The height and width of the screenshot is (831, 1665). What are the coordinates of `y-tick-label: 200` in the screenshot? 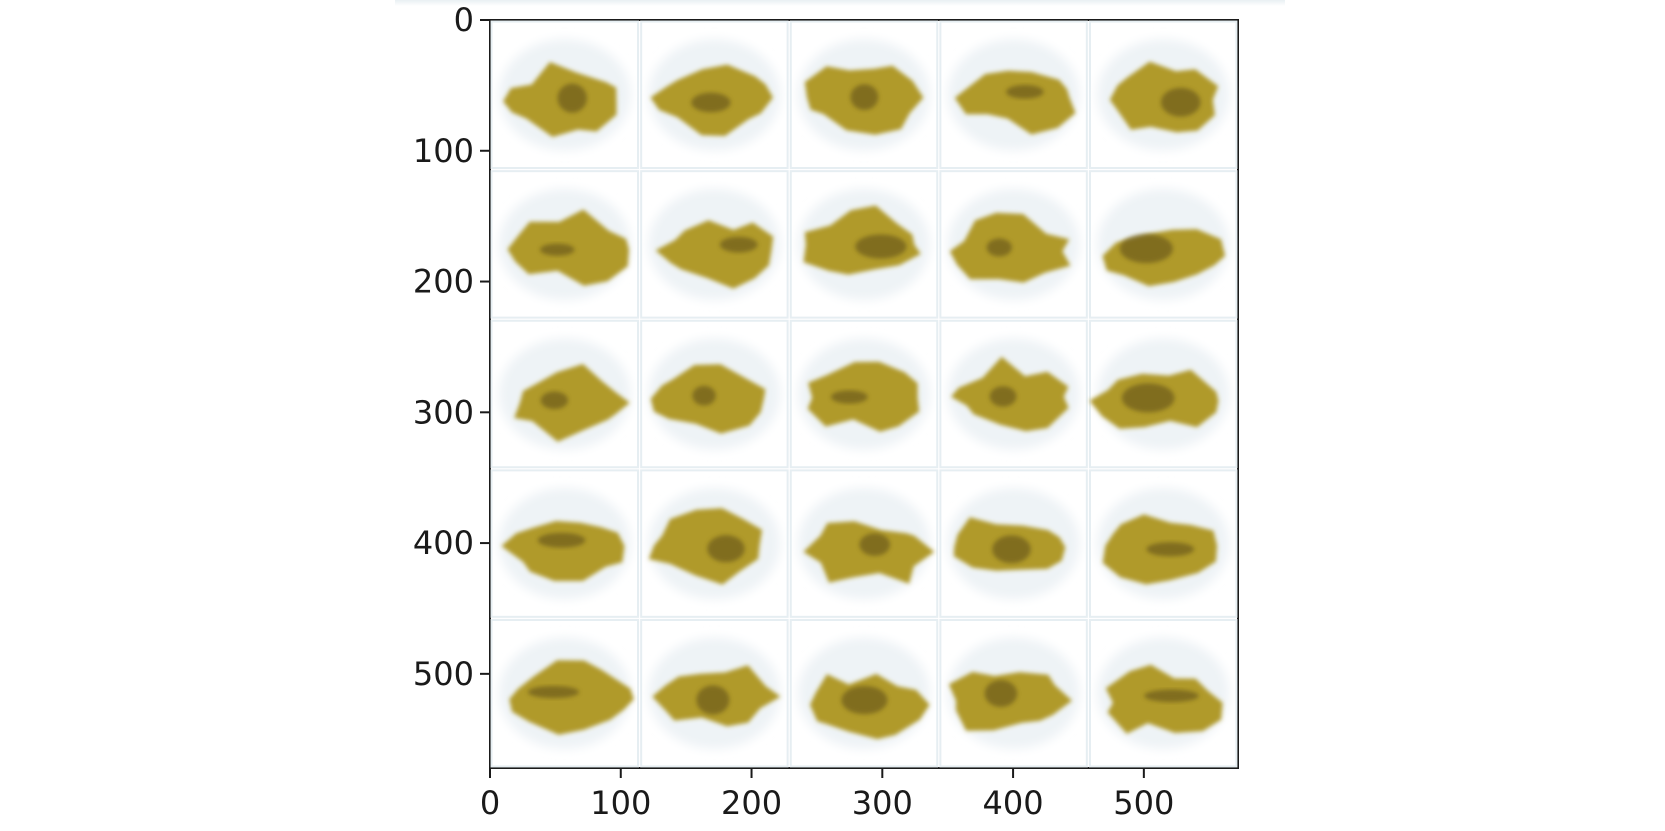 It's located at (443, 282).